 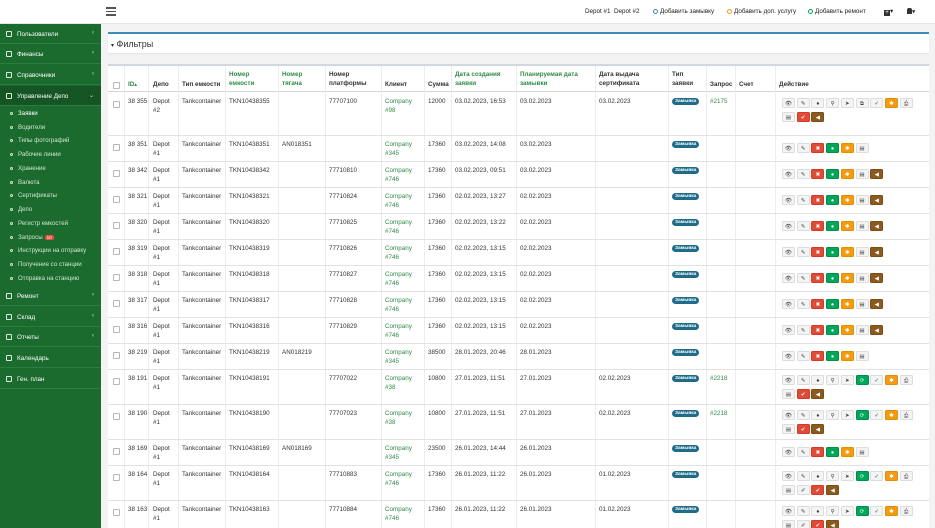 I want to click on refresh-button: ⟳, so click(x=862, y=415).